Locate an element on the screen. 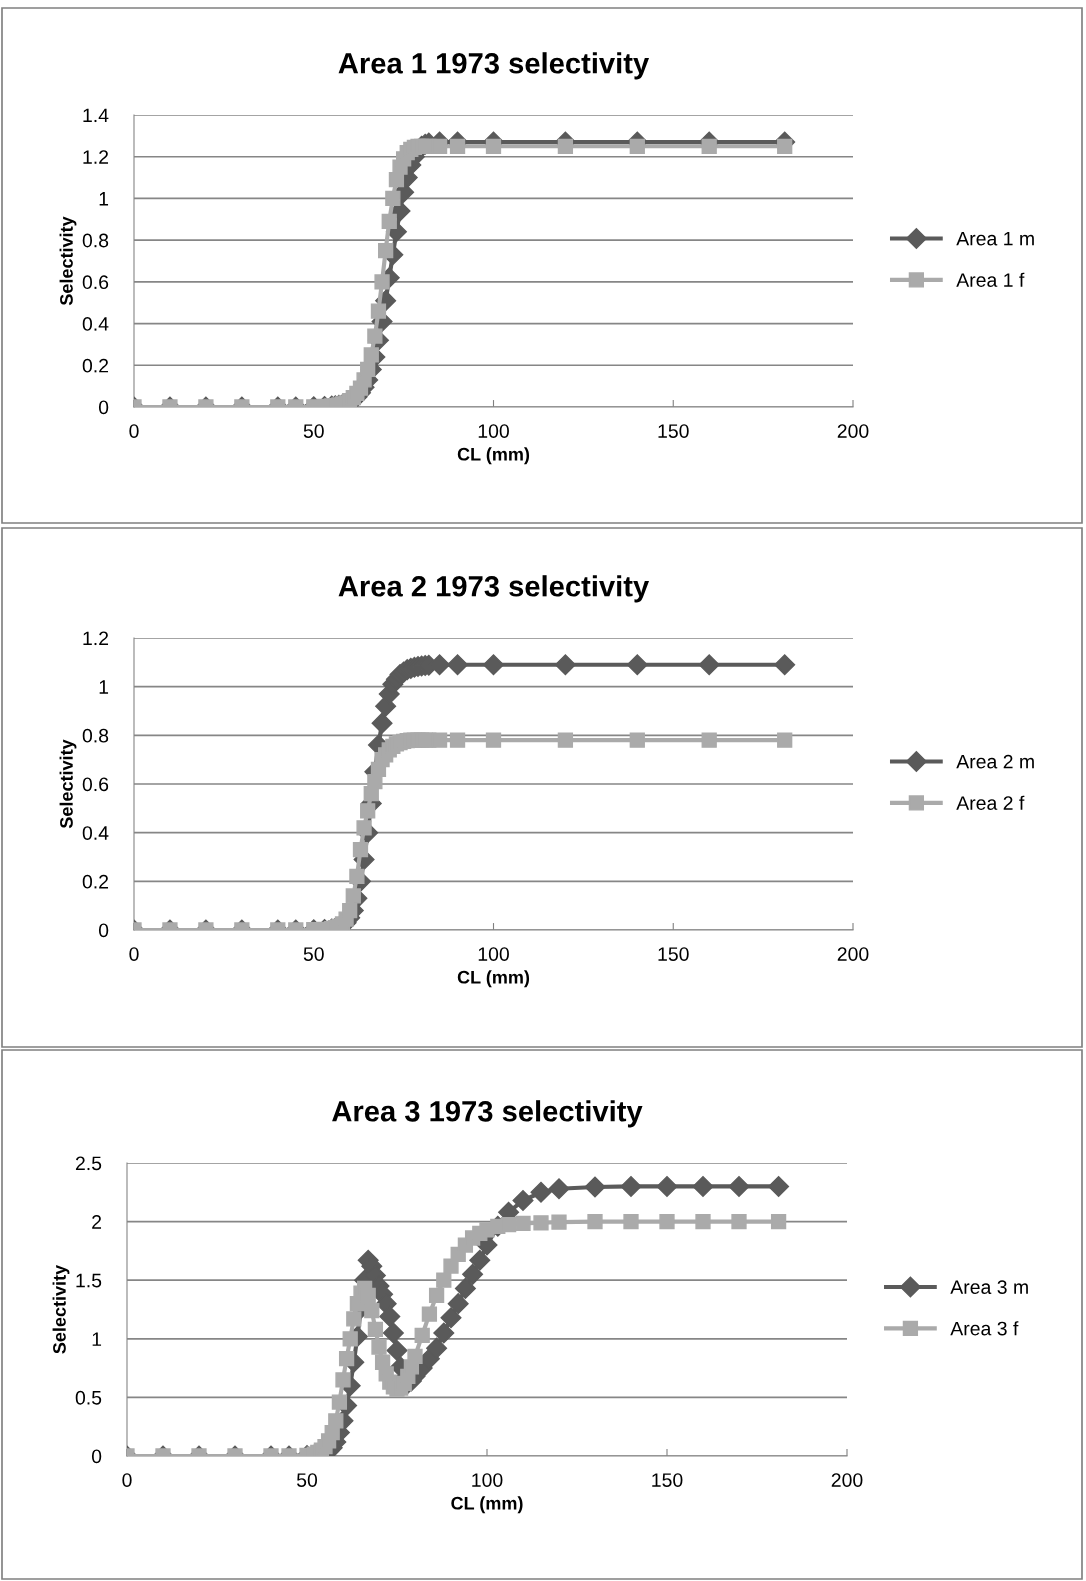 This screenshot has width=1086, height=1581. legend-label: Area 3 m is located at coordinates (989, 1287).